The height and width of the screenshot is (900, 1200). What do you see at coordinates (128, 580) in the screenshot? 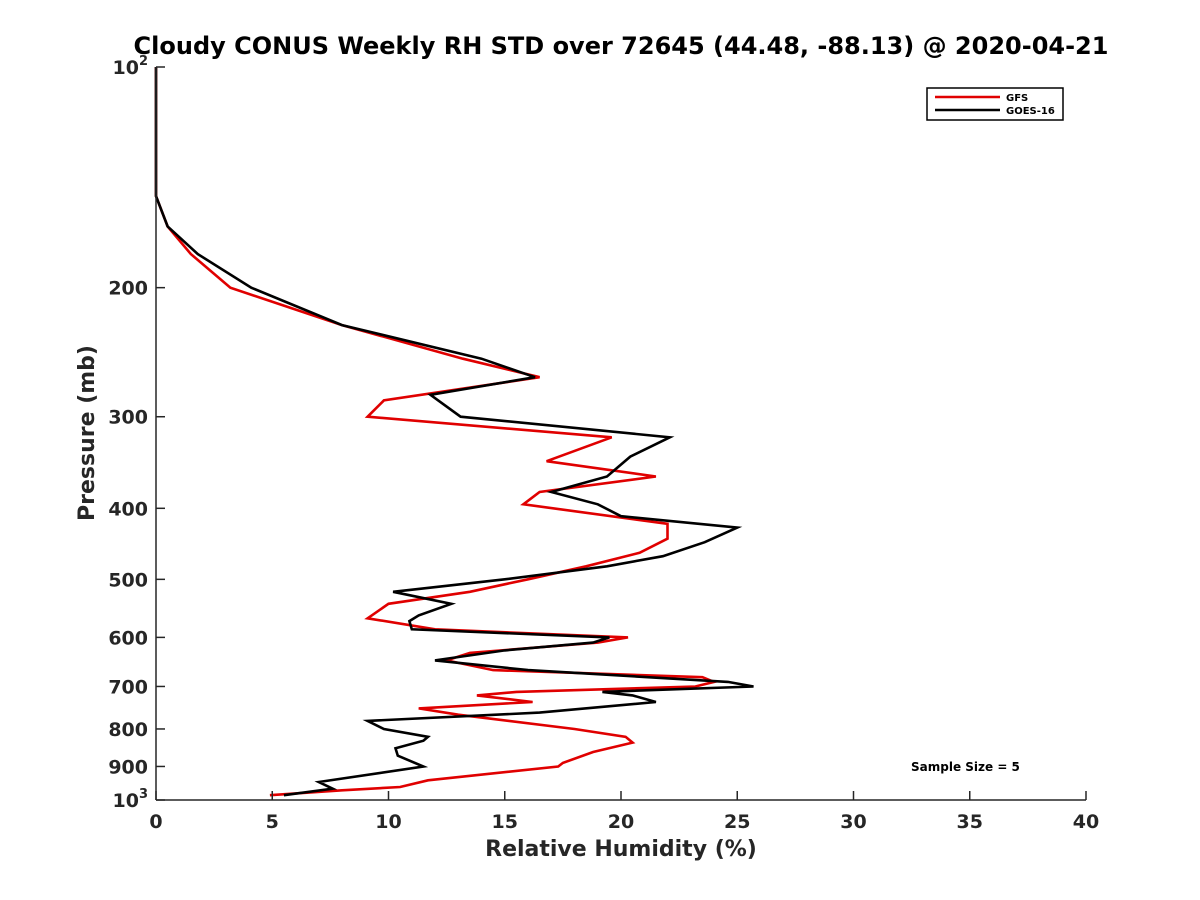
I see `y-tick-label: 500` at bounding box center [128, 580].